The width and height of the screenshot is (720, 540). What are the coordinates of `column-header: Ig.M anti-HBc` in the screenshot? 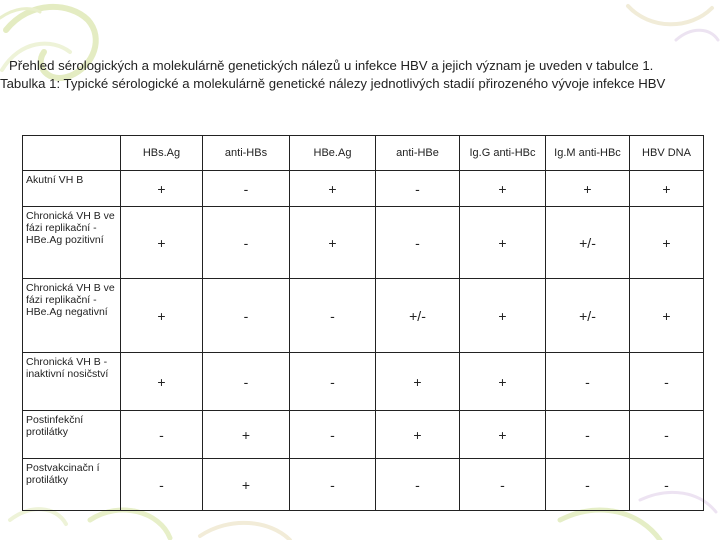 It's located at (587, 153).